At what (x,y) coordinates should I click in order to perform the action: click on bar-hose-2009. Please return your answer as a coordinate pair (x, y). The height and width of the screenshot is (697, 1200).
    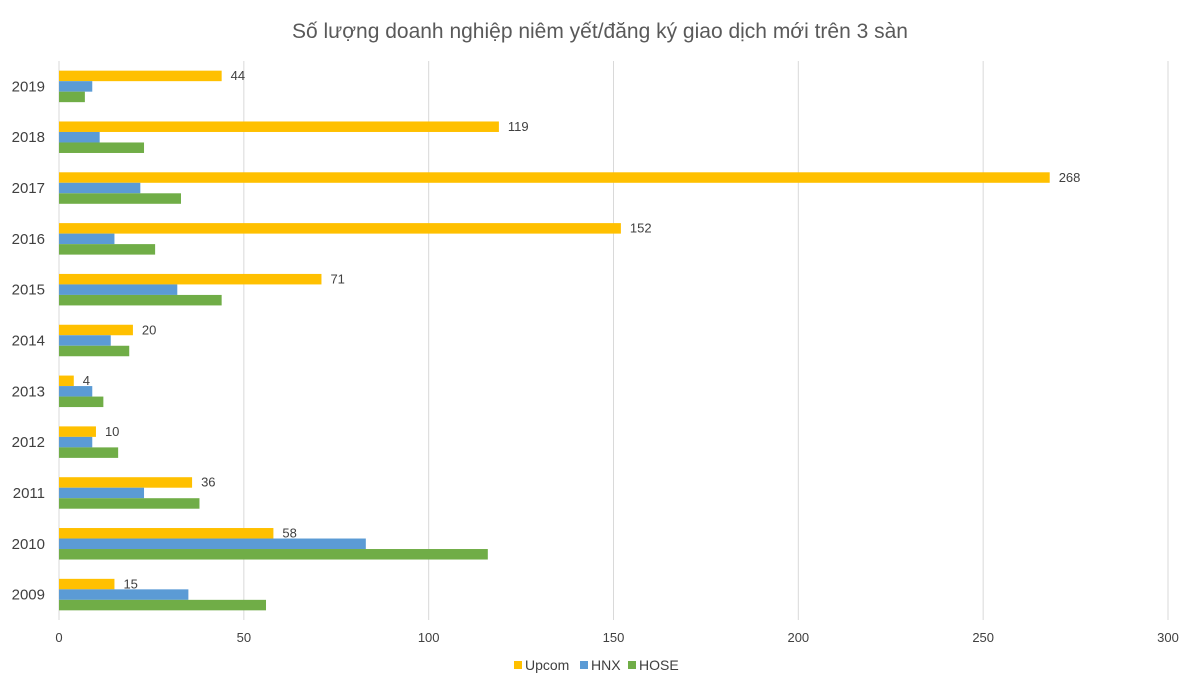
    Looking at the image, I should click on (163, 605).